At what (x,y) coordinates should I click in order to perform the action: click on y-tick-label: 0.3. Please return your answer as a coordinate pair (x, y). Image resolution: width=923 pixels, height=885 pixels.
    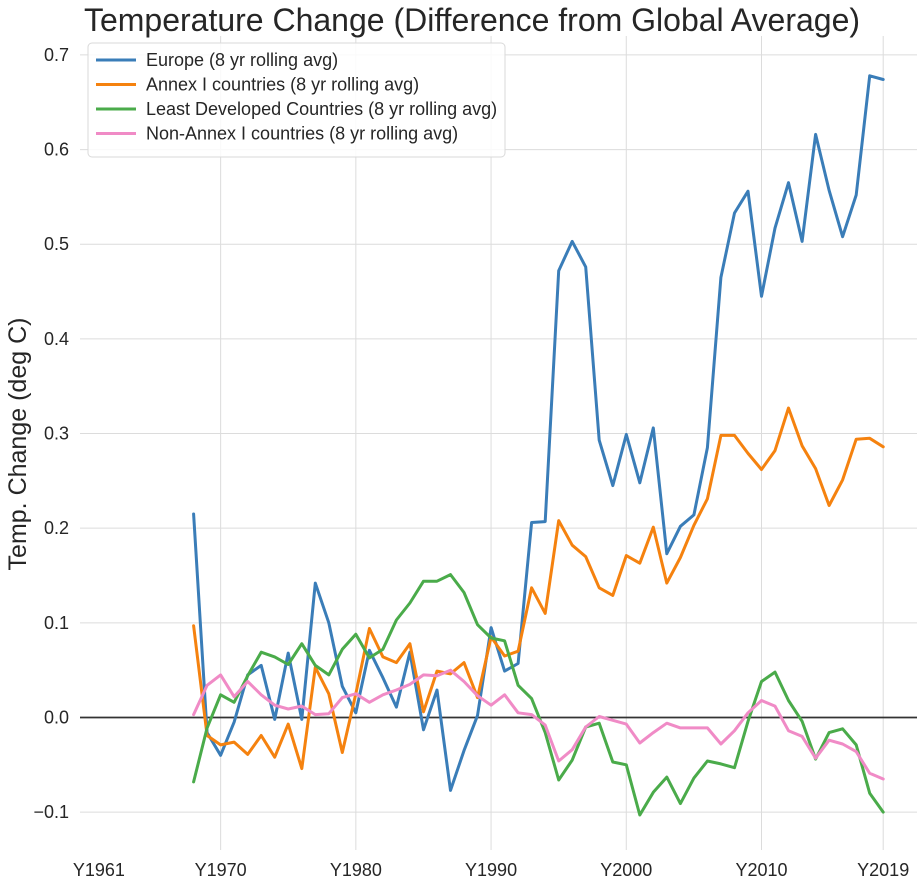
    Looking at the image, I should click on (56, 434).